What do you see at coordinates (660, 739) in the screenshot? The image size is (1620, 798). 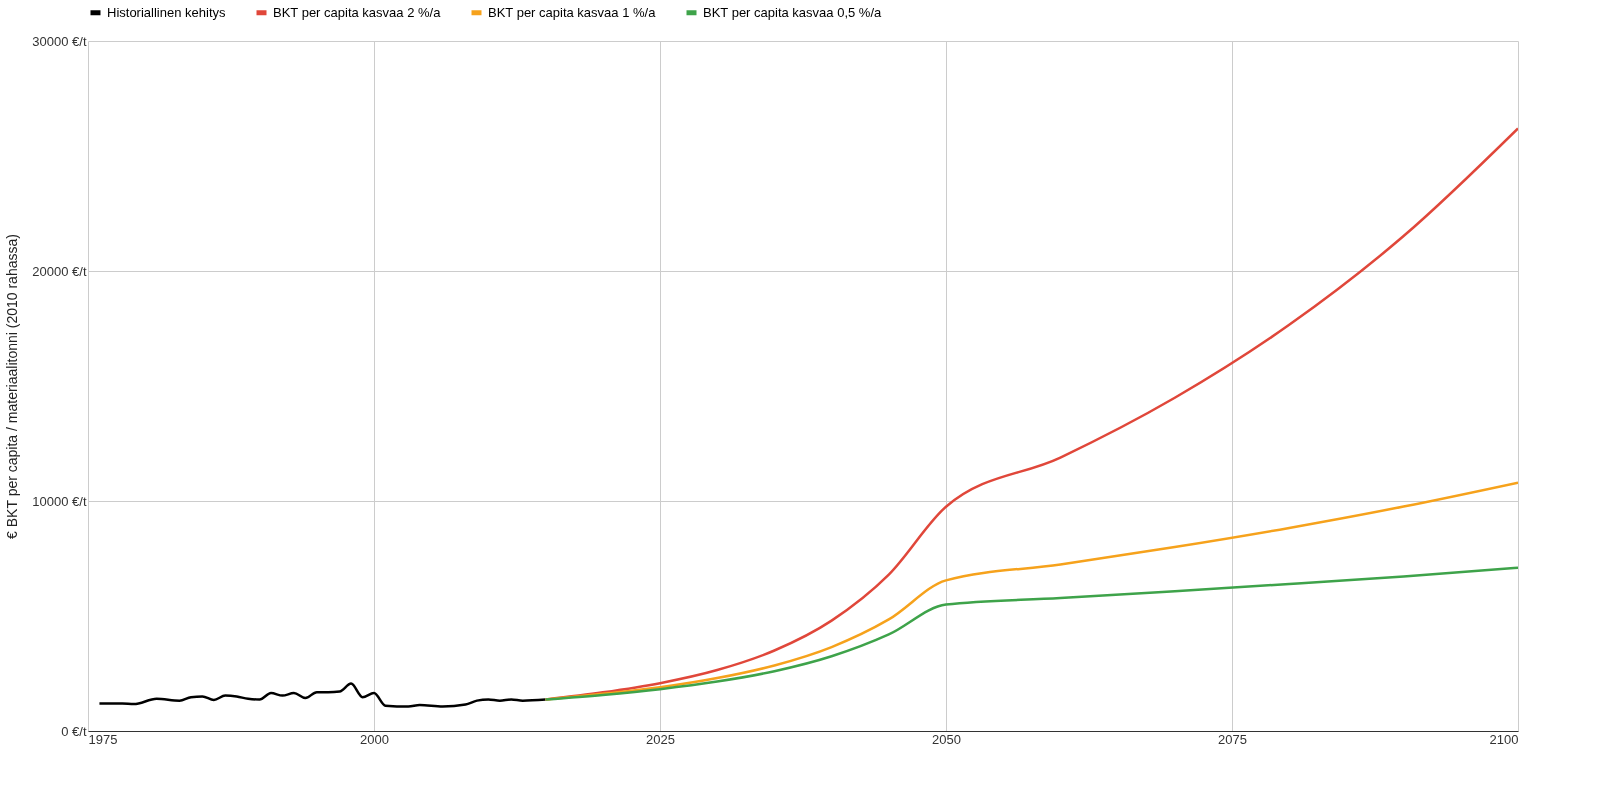 I see `x-tick-label: 2025` at bounding box center [660, 739].